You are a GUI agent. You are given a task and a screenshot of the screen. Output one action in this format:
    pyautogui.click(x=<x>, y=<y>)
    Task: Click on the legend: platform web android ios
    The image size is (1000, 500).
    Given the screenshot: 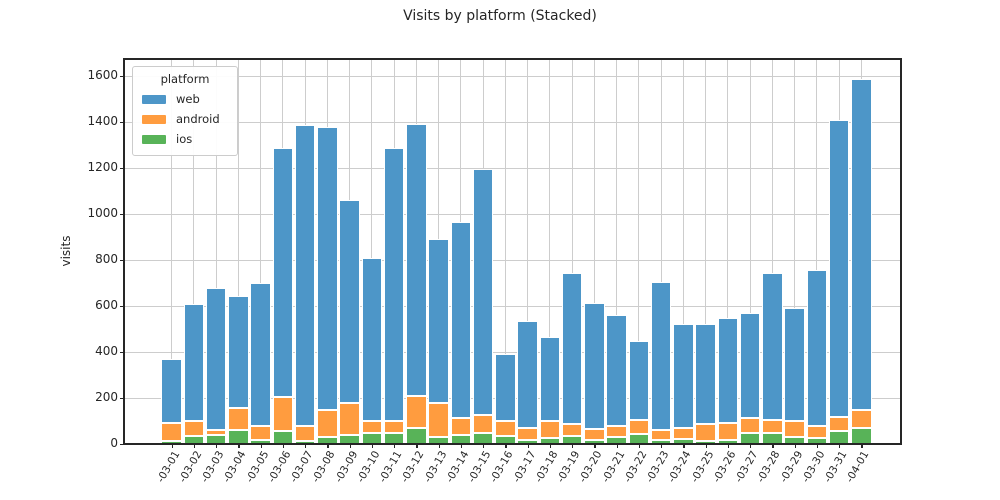 What is the action you would take?
    pyautogui.click(x=185, y=111)
    